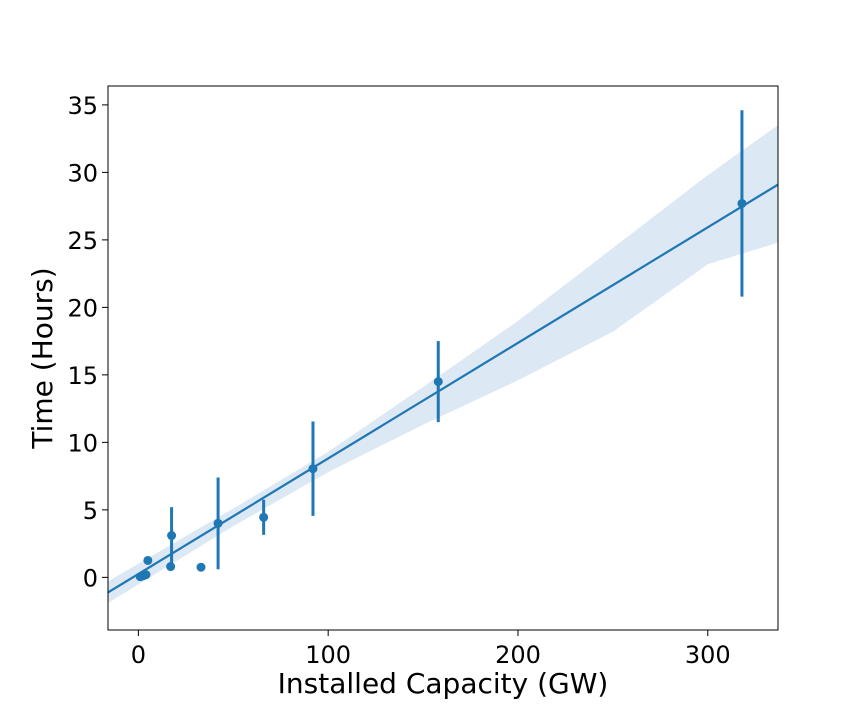 This screenshot has height=720, width=864. Describe the element at coordinates (82, 376) in the screenshot. I see `y-tick-label: 15` at that location.